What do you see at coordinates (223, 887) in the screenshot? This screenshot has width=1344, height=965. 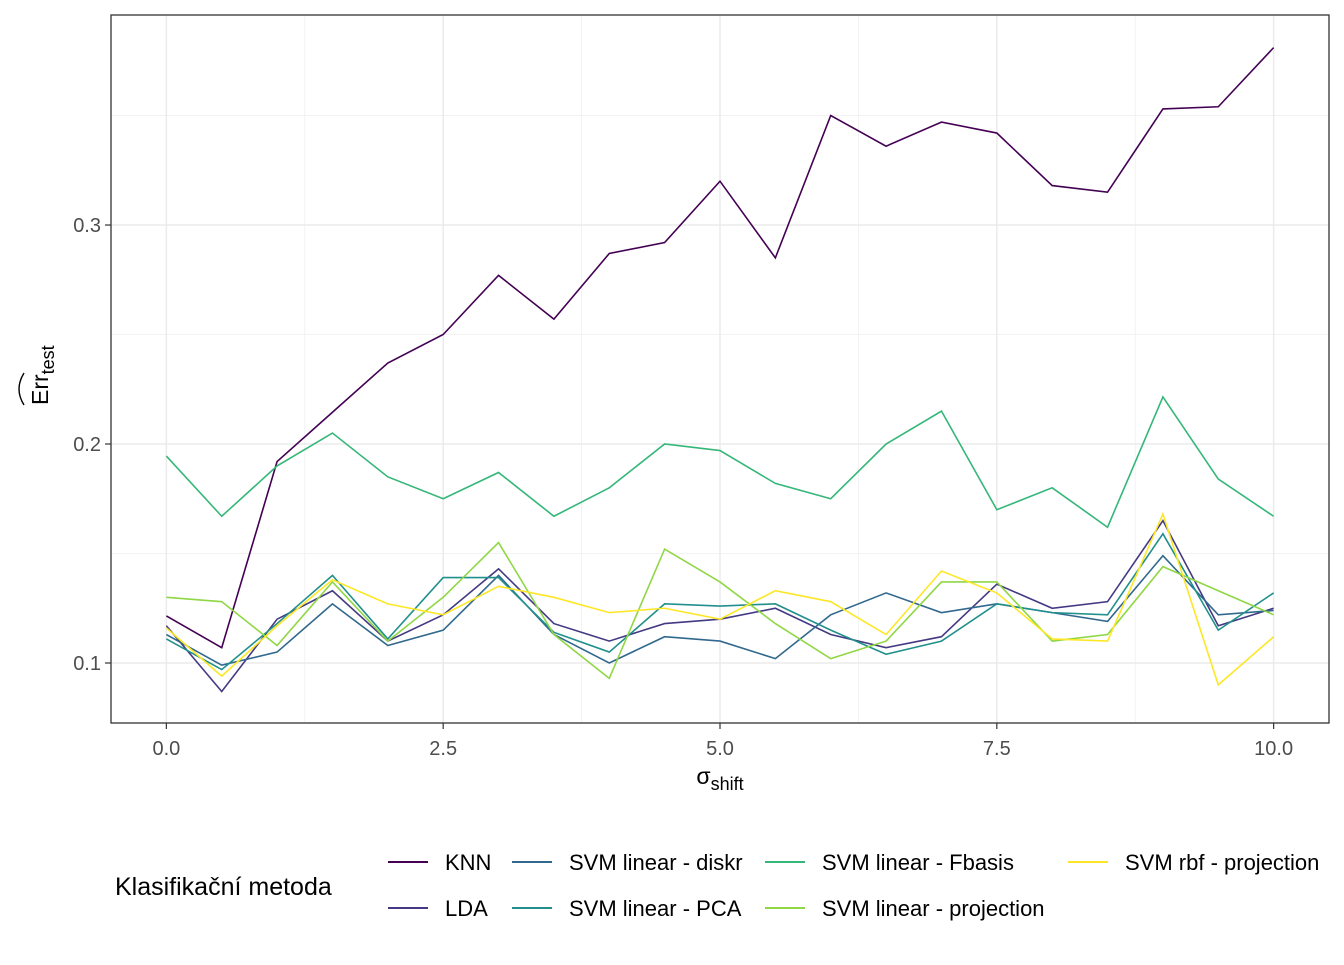 I see `legend-title: Klasifikační metoda` at bounding box center [223, 887].